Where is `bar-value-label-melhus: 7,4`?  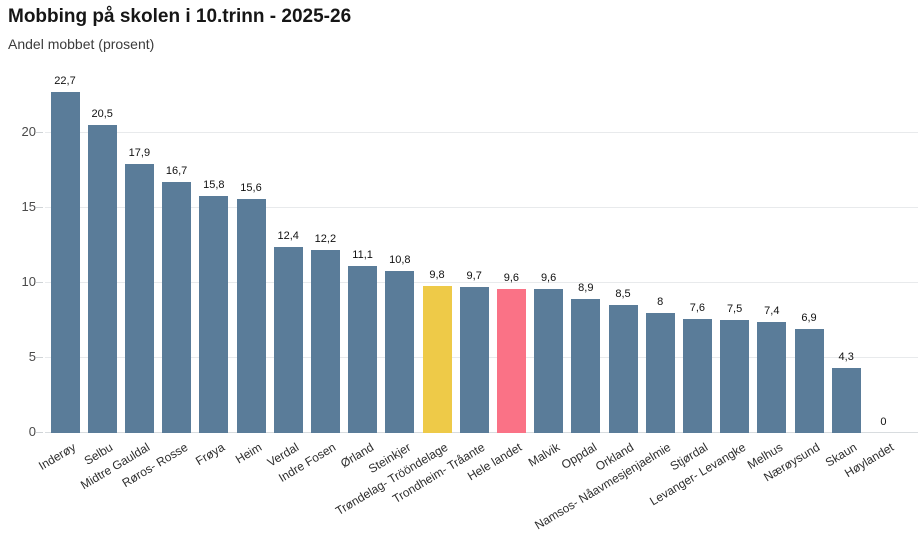
bar-value-label-melhus: 7,4 is located at coordinates (772, 311).